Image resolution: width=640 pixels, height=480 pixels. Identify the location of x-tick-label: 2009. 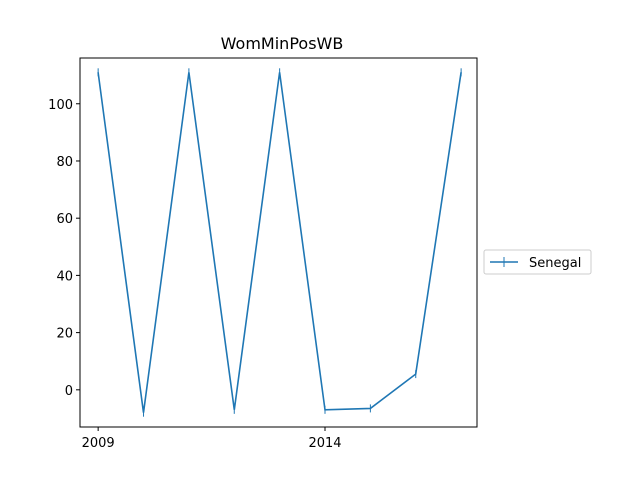
(98, 443).